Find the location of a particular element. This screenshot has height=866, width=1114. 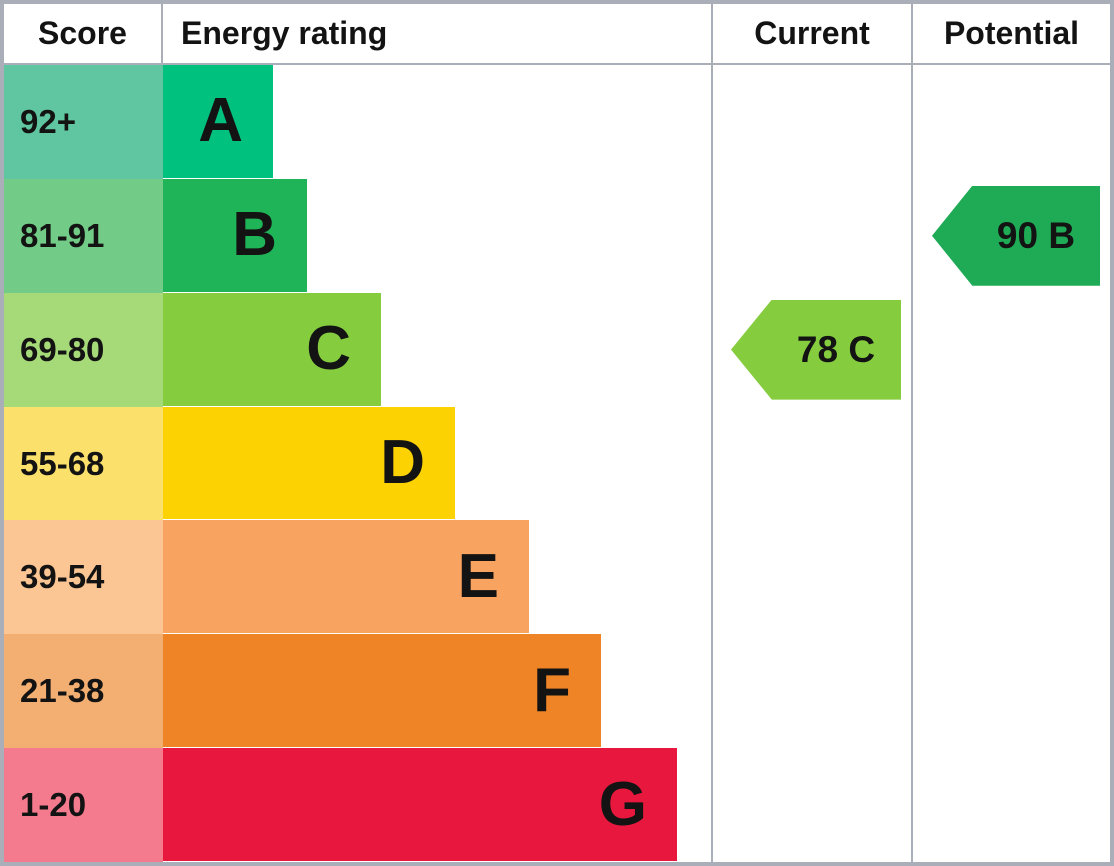

potential-cell-g is located at coordinates (1010, 805).